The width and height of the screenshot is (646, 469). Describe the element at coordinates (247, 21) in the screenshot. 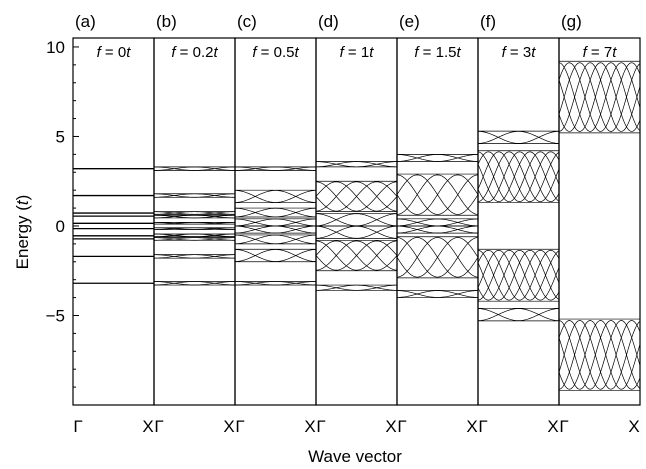

I see `panel-label: (c)` at that location.